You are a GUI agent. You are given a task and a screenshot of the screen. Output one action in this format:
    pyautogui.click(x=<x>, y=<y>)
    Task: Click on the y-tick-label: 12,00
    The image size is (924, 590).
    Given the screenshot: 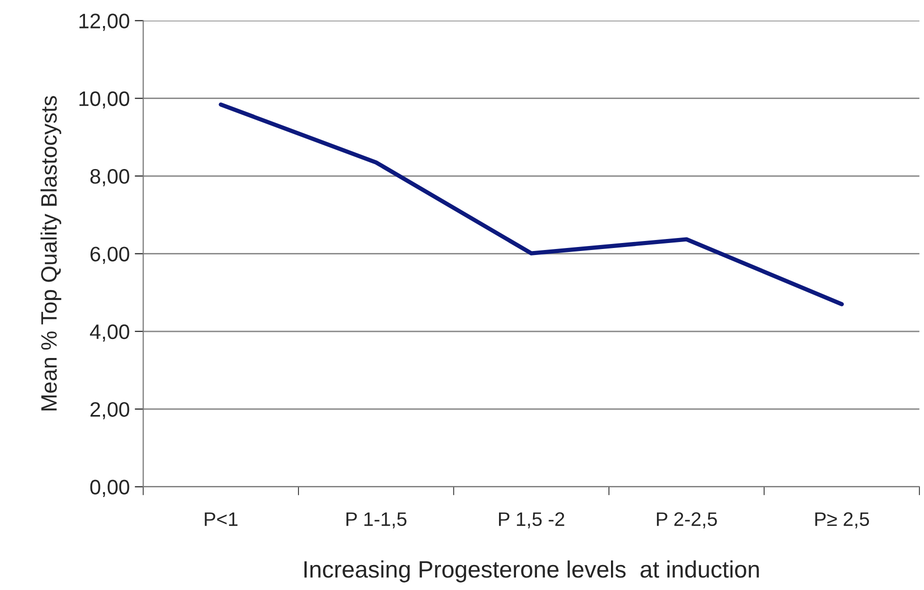 What is the action you would take?
    pyautogui.click(x=104, y=22)
    